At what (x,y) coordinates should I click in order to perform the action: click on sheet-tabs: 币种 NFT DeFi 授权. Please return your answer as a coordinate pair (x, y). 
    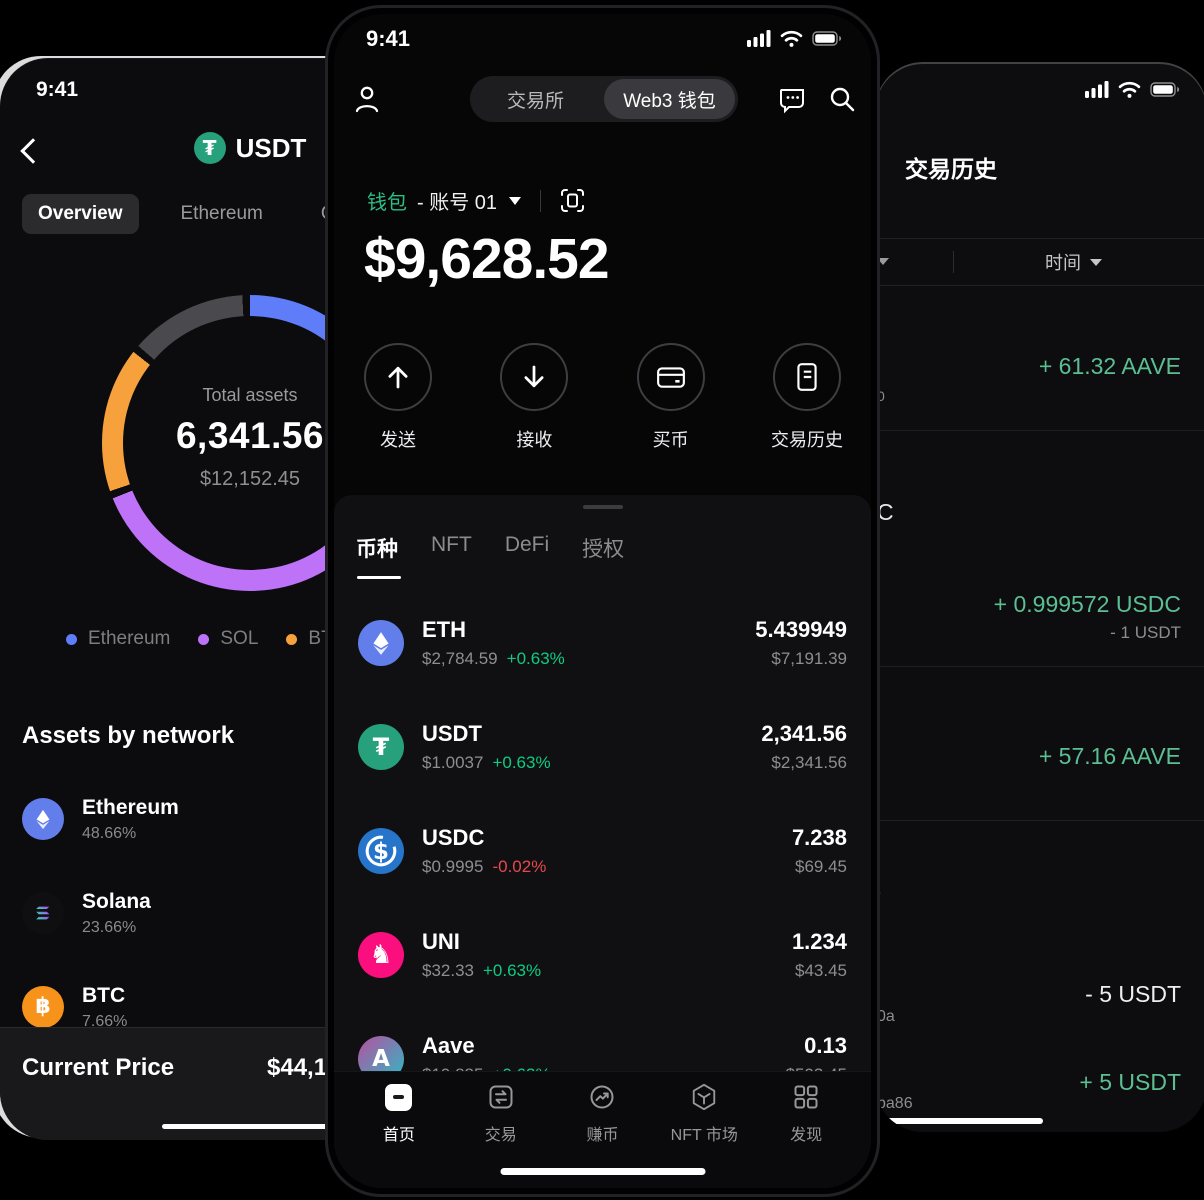
    Looking at the image, I should click on (490, 556).